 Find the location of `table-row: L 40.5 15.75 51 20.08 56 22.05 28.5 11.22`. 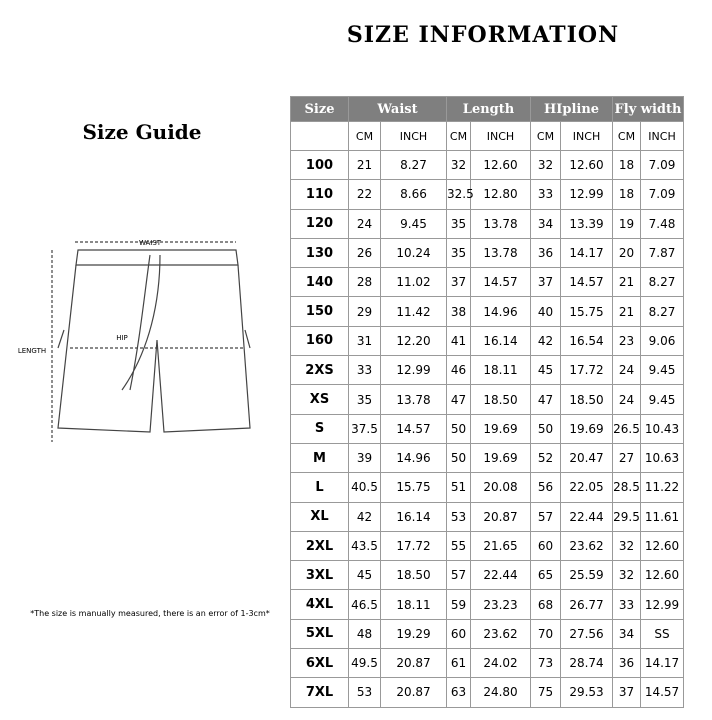

table-row: L 40.5 15.75 51 20.08 56 22.05 28.5 11.22 is located at coordinates (487, 487).